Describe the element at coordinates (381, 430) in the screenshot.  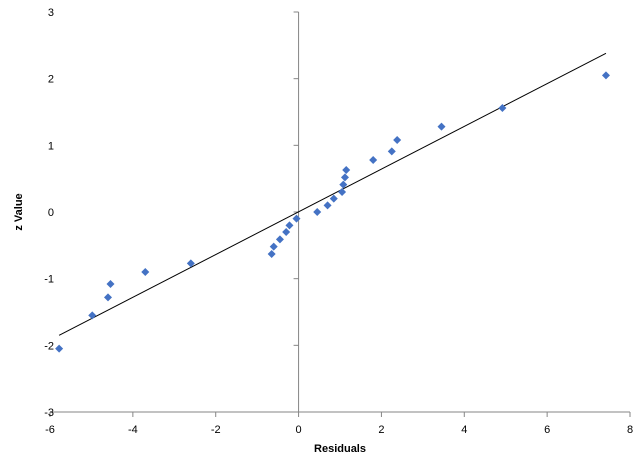
I see `x-tick-label: 2` at that location.